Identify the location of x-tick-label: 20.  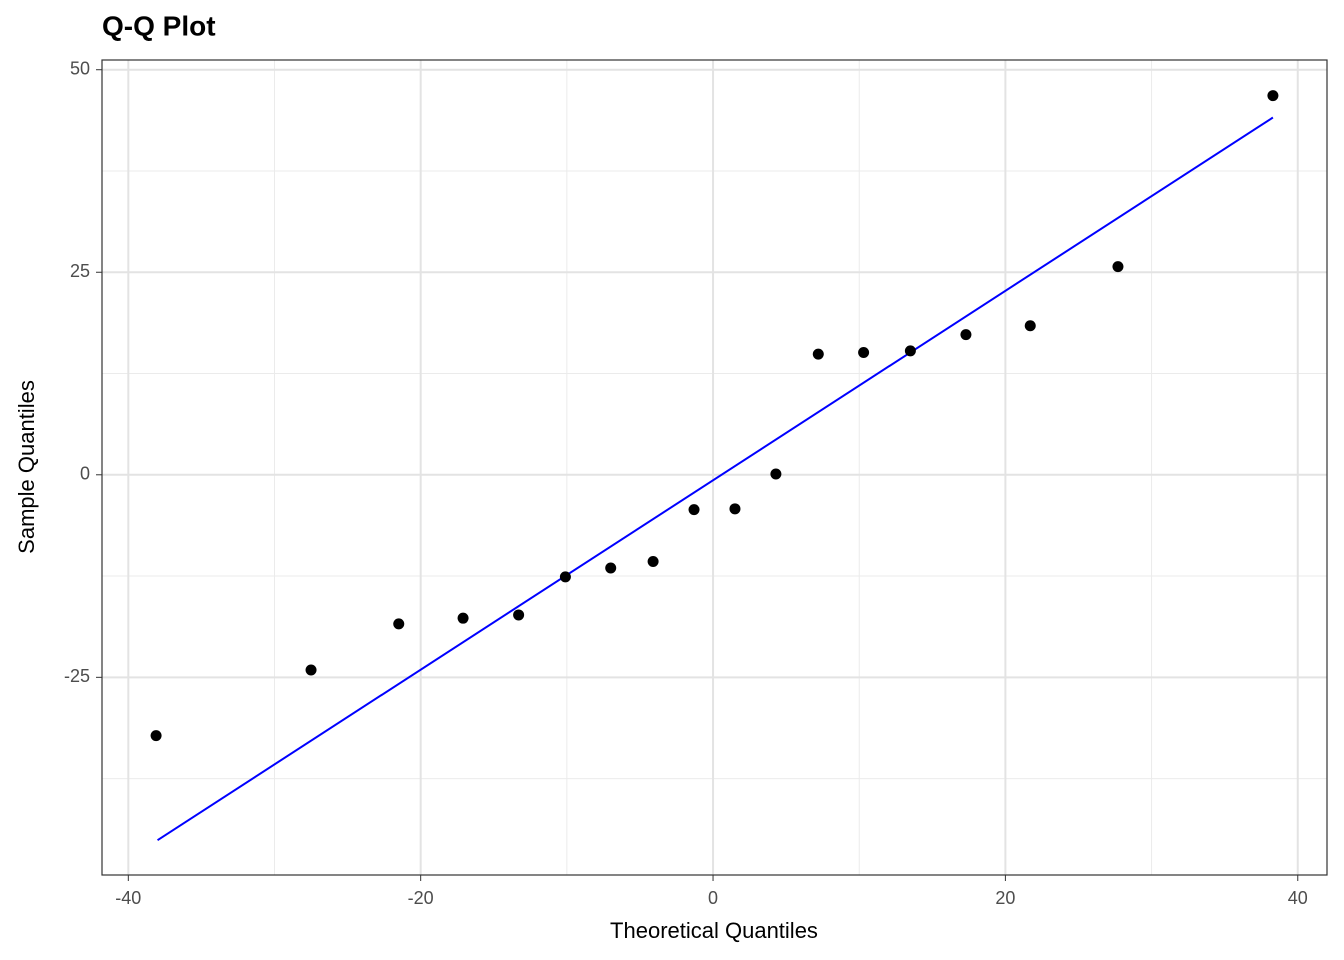
(1005, 898).